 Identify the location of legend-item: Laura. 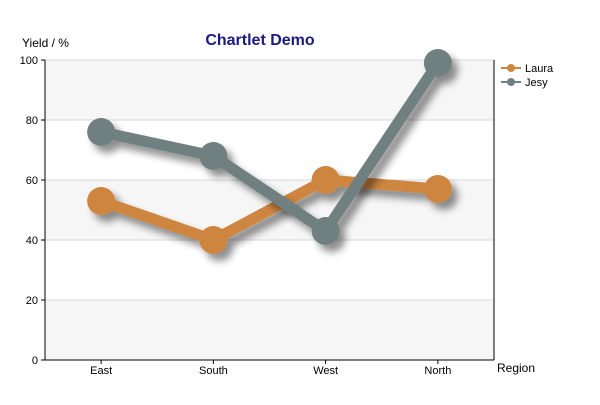
(527, 69).